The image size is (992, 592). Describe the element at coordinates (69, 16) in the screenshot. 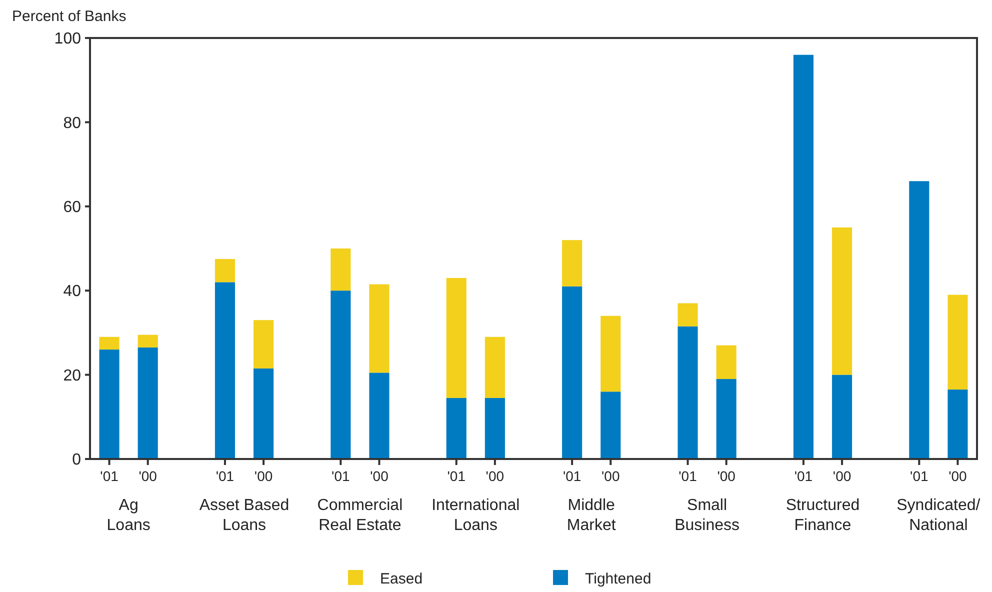

I see `y-axis-title: Percent of Banks` at that location.